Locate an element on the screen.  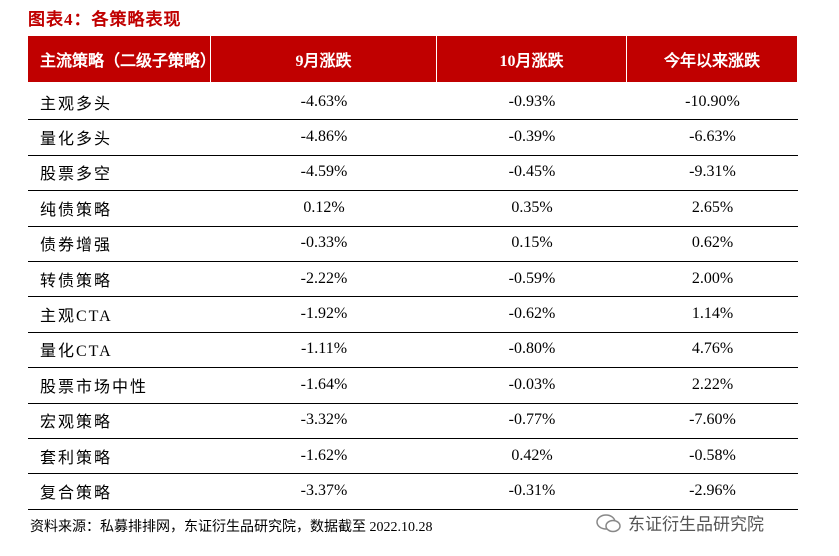
value-cell: -1.62% is located at coordinates (324, 455).